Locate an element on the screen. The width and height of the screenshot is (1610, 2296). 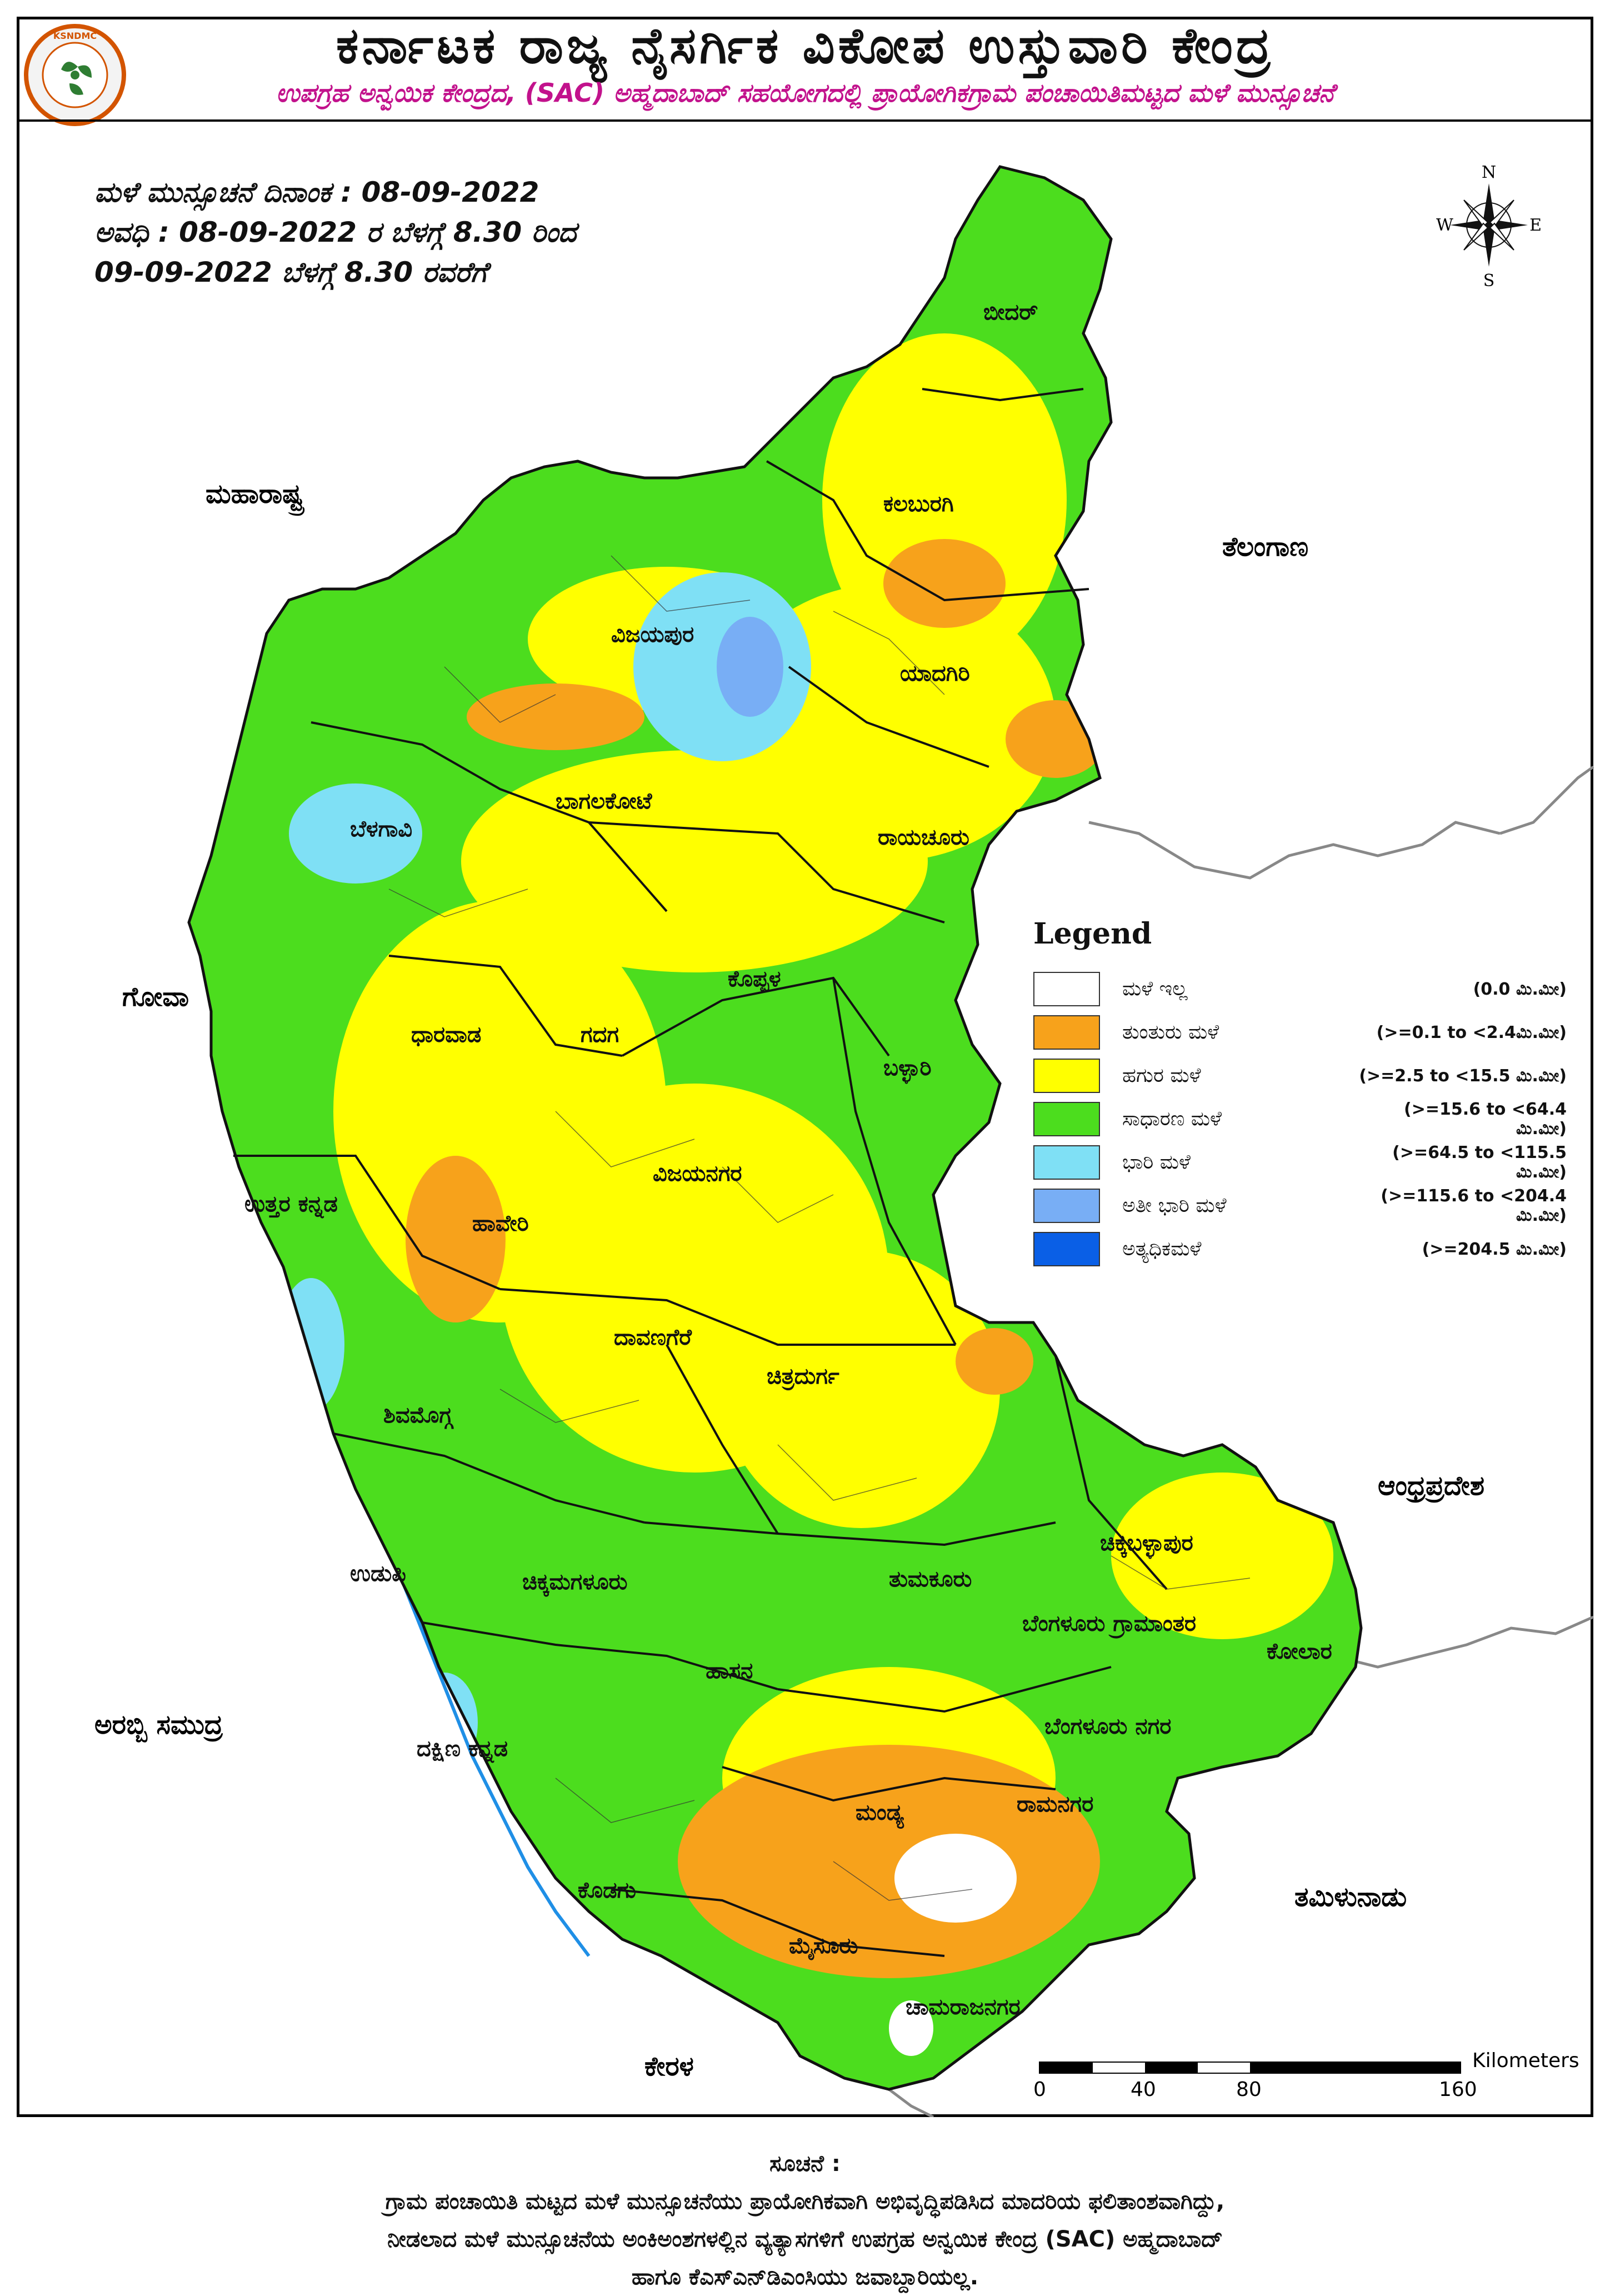
district-label: ರಾಮನಗರ is located at coordinates (1055, 1804).